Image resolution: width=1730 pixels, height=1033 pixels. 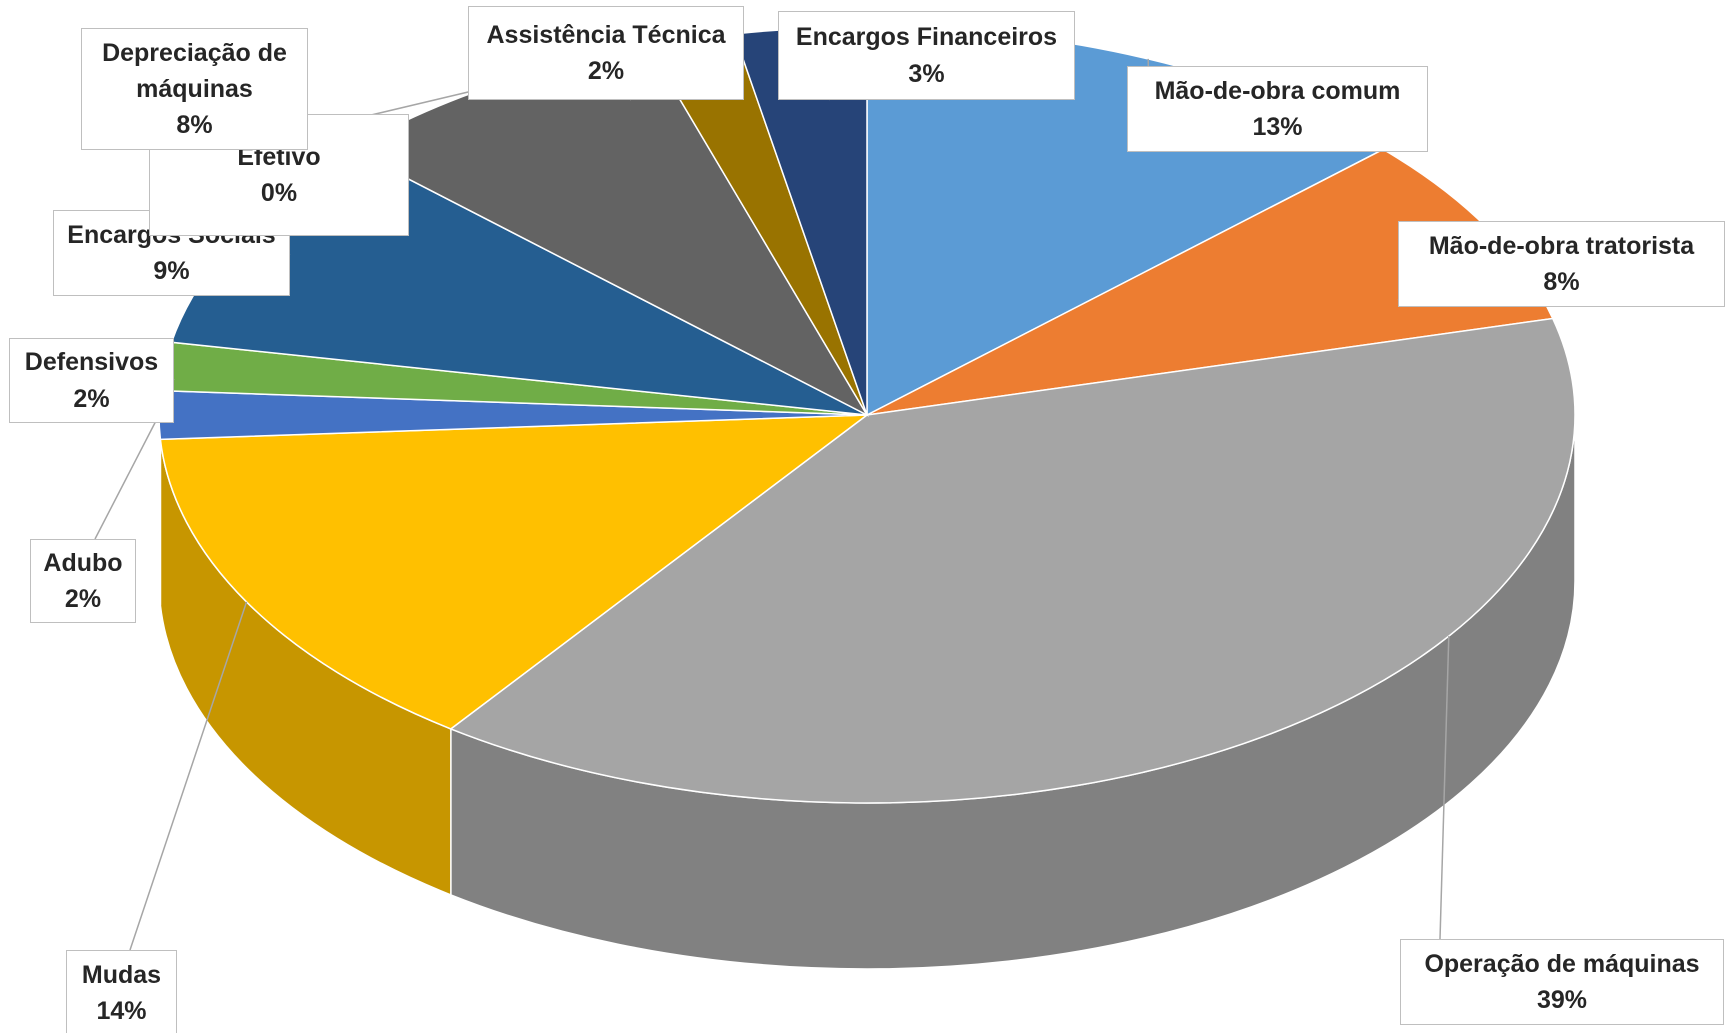 I want to click on category-name: Adubo, so click(x=83, y=562).